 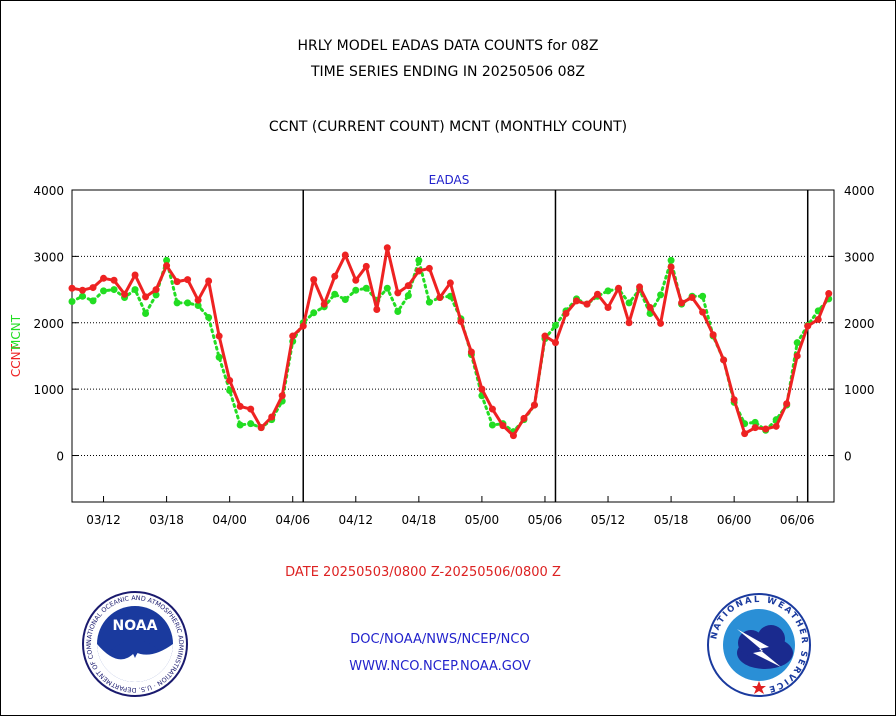 I want to click on x-tick-label: 05/12, so click(x=608, y=520).